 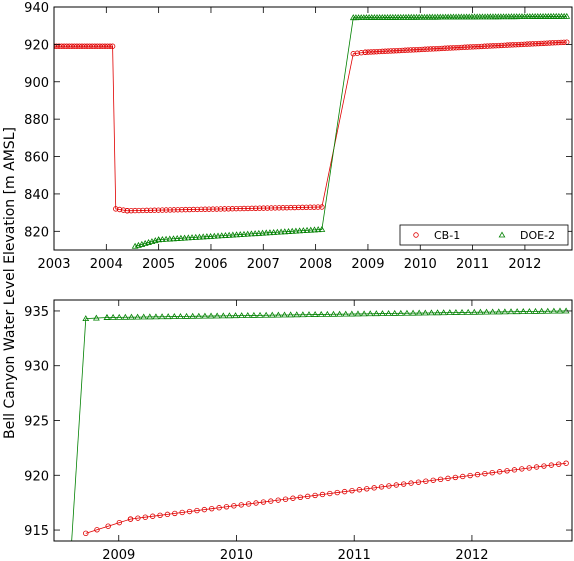 I want to click on legend-label: CB-1, so click(x=447, y=235).